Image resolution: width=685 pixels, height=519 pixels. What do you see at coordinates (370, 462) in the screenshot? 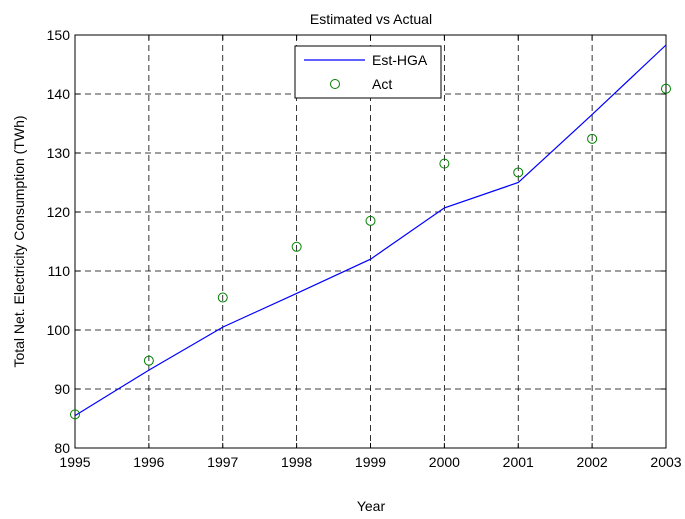
I see `x-tick-label: 1999` at bounding box center [370, 462].